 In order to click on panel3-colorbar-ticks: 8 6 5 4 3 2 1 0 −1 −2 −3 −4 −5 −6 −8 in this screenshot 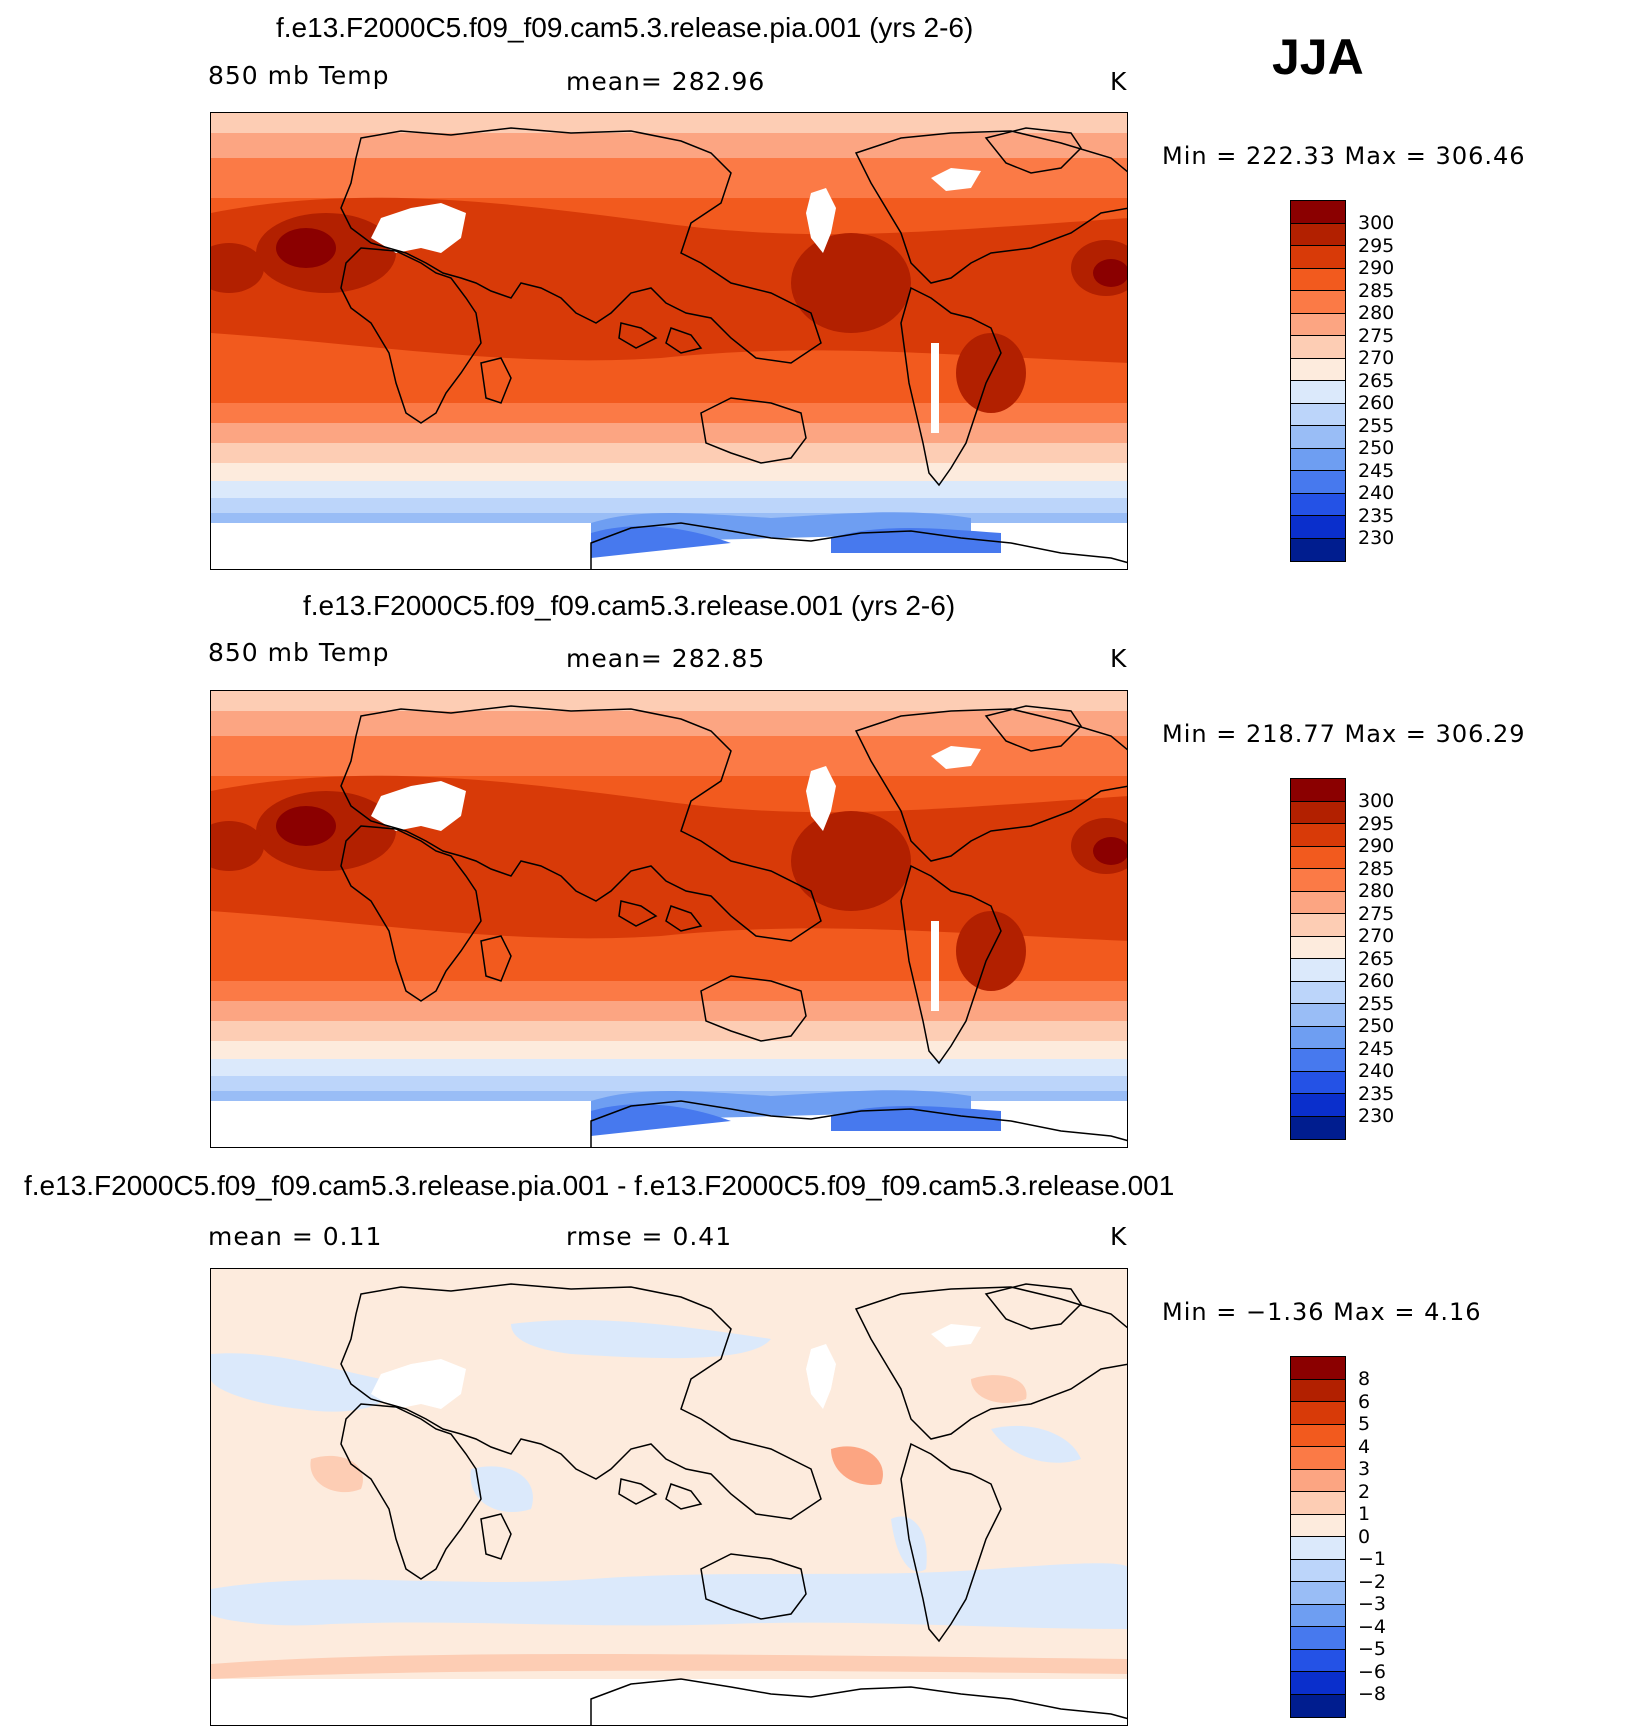, I will do `click(1372, 1537)`.